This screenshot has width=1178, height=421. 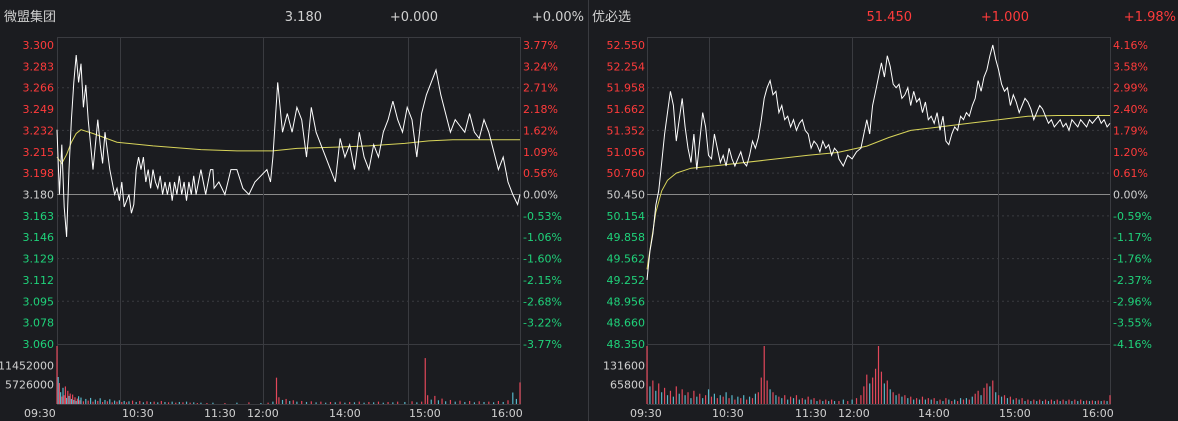 What do you see at coordinates (626, 301) in the screenshot?
I see `price-tick-label: 48.956` at bounding box center [626, 301].